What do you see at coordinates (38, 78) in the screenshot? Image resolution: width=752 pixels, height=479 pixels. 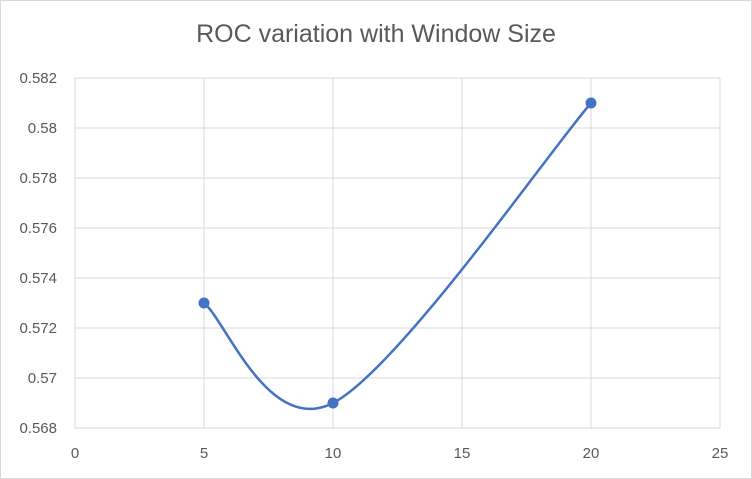 I see `y-tick-label: 0.582` at bounding box center [38, 78].